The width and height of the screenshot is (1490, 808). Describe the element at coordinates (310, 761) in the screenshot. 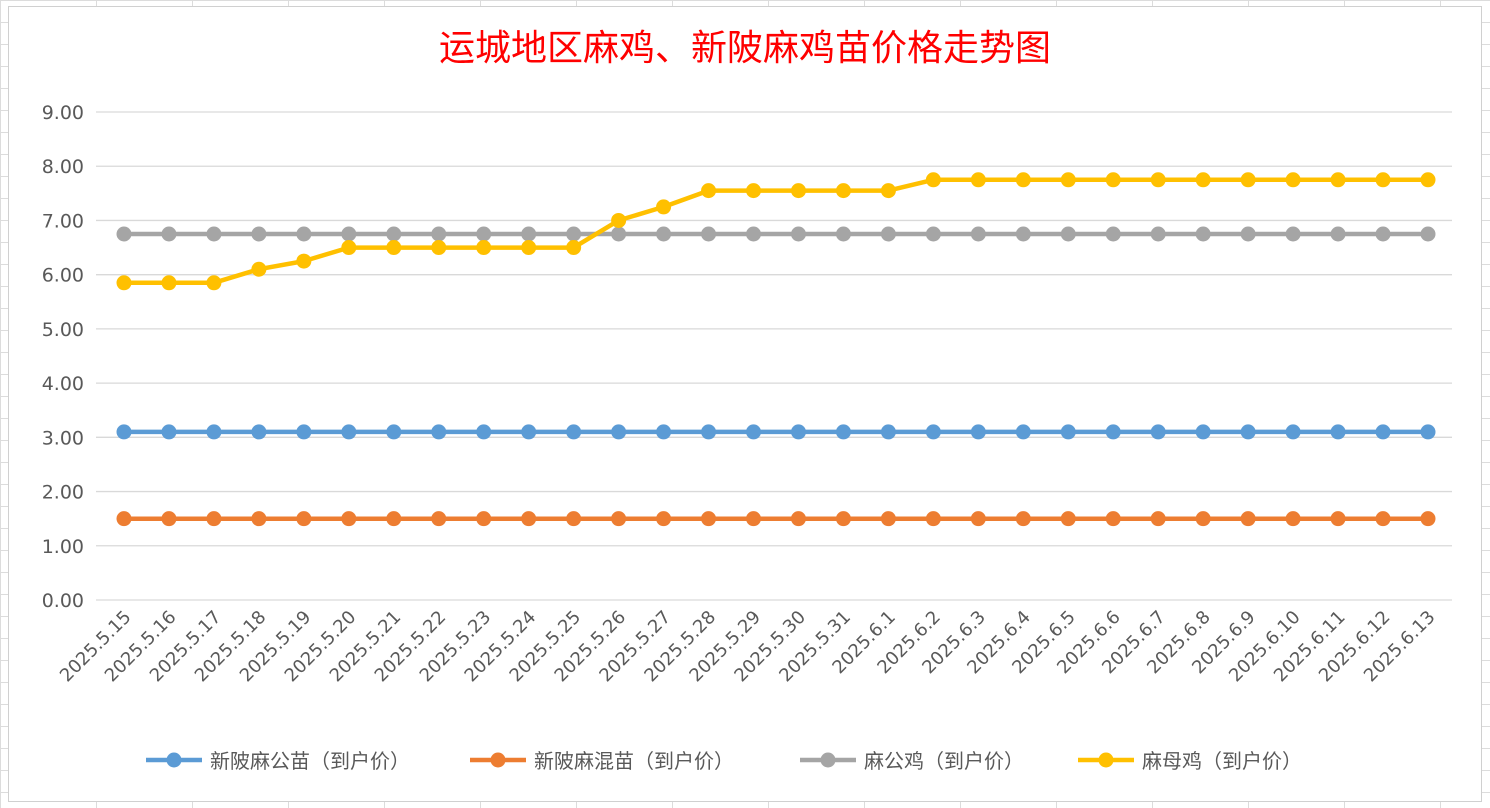

I see `legend-label: 新陂麻公苗（到户价）` at that location.